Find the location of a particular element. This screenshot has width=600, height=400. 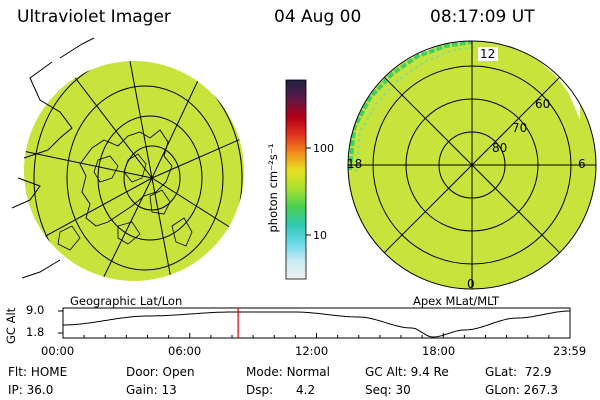

altitude-curve is located at coordinates (316, 324).